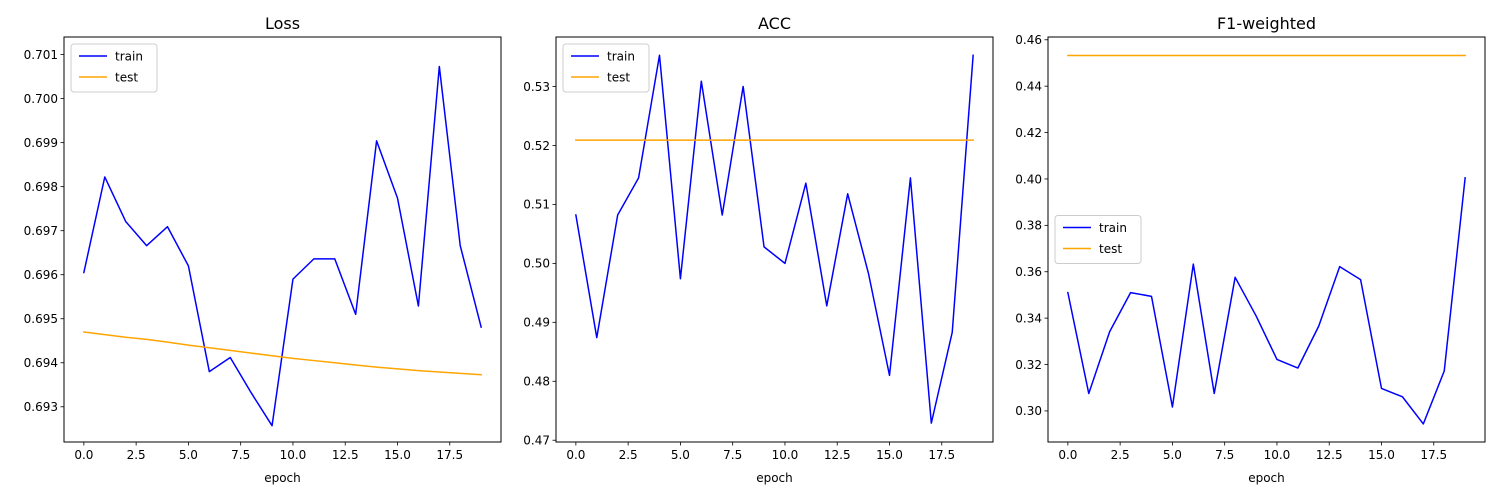 The width and height of the screenshot is (1500, 500). What do you see at coordinates (41, 187) in the screenshot?
I see `y-tick-label: 0.698` at bounding box center [41, 187].